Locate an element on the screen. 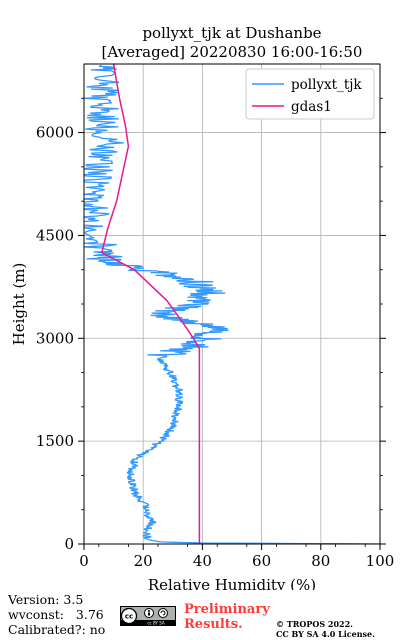 This screenshot has height=640, width=400. y-axis-label: Height (m) is located at coordinates (19, 304).